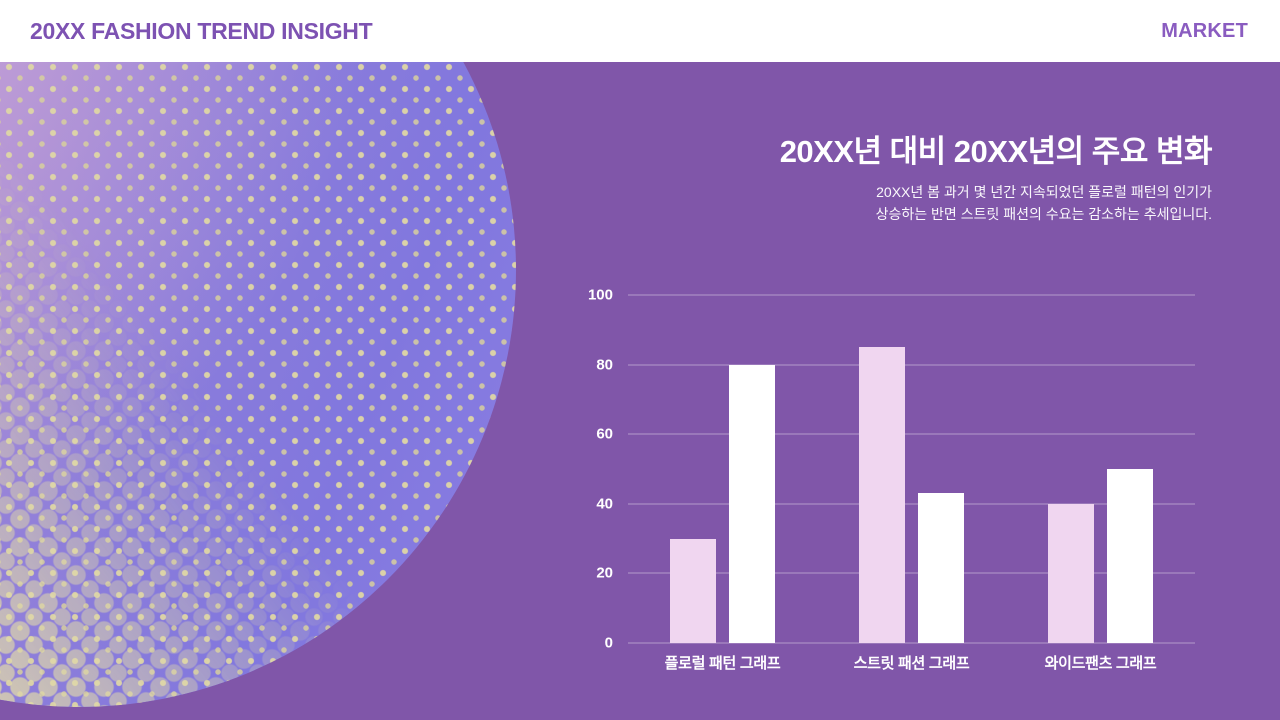 This screenshot has width=1280, height=720. What do you see at coordinates (996, 151) in the screenshot?
I see `slide-title: 20XX년 대비 20XX년의 주요 변화` at bounding box center [996, 151].